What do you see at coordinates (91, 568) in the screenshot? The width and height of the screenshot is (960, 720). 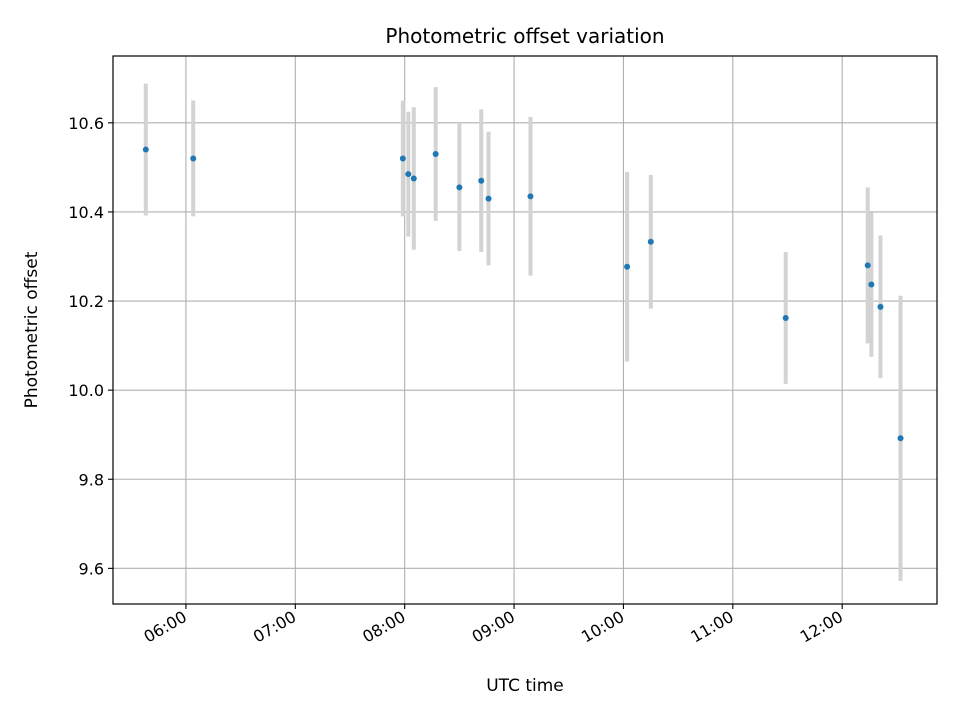 I see `y-tick-label: 9.6` at bounding box center [91, 568].